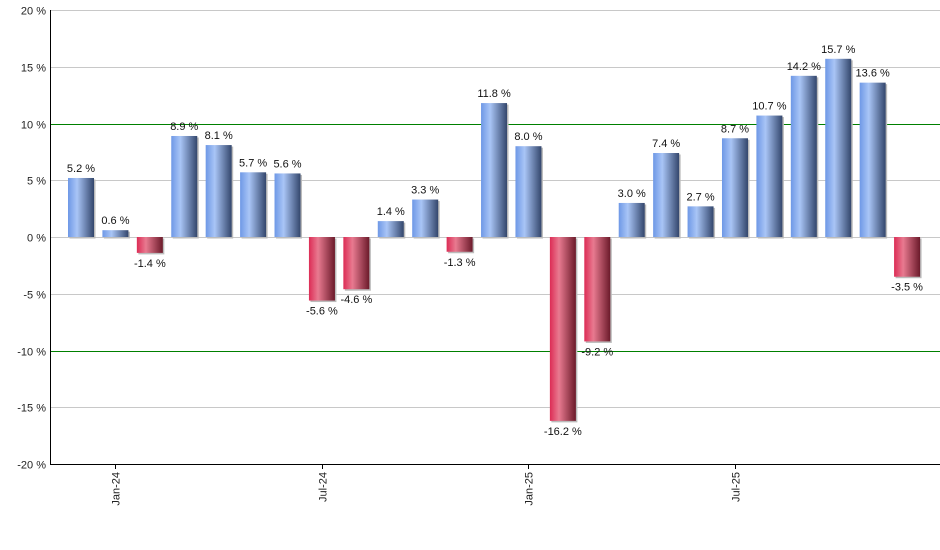  What do you see at coordinates (322, 312) in the screenshot?
I see `data-label: -5.6 %` at bounding box center [322, 312].